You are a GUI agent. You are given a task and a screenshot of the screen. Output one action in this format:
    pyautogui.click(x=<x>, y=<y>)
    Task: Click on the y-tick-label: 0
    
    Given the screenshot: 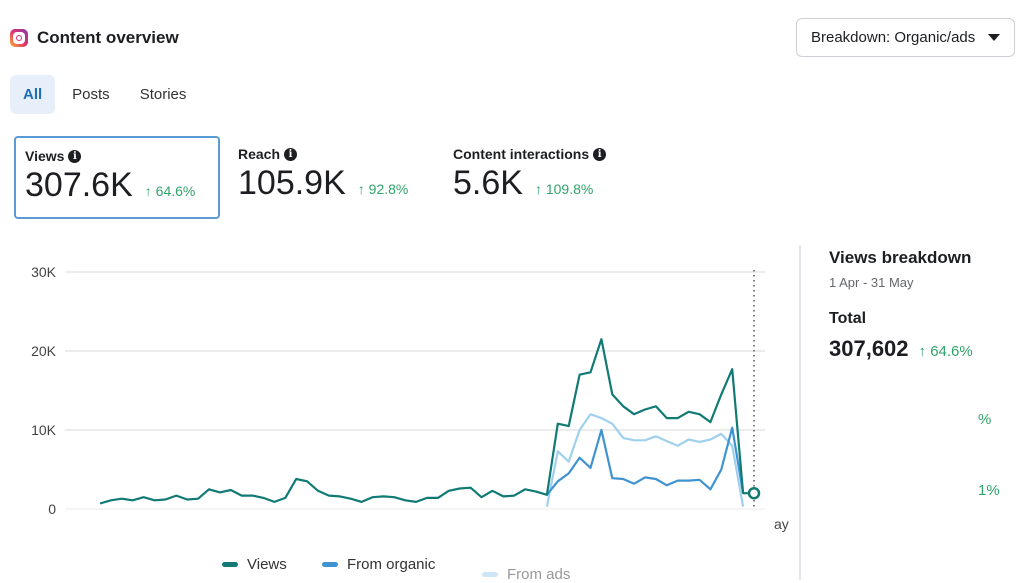 What is the action you would take?
    pyautogui.click(x=52, y=509)
    